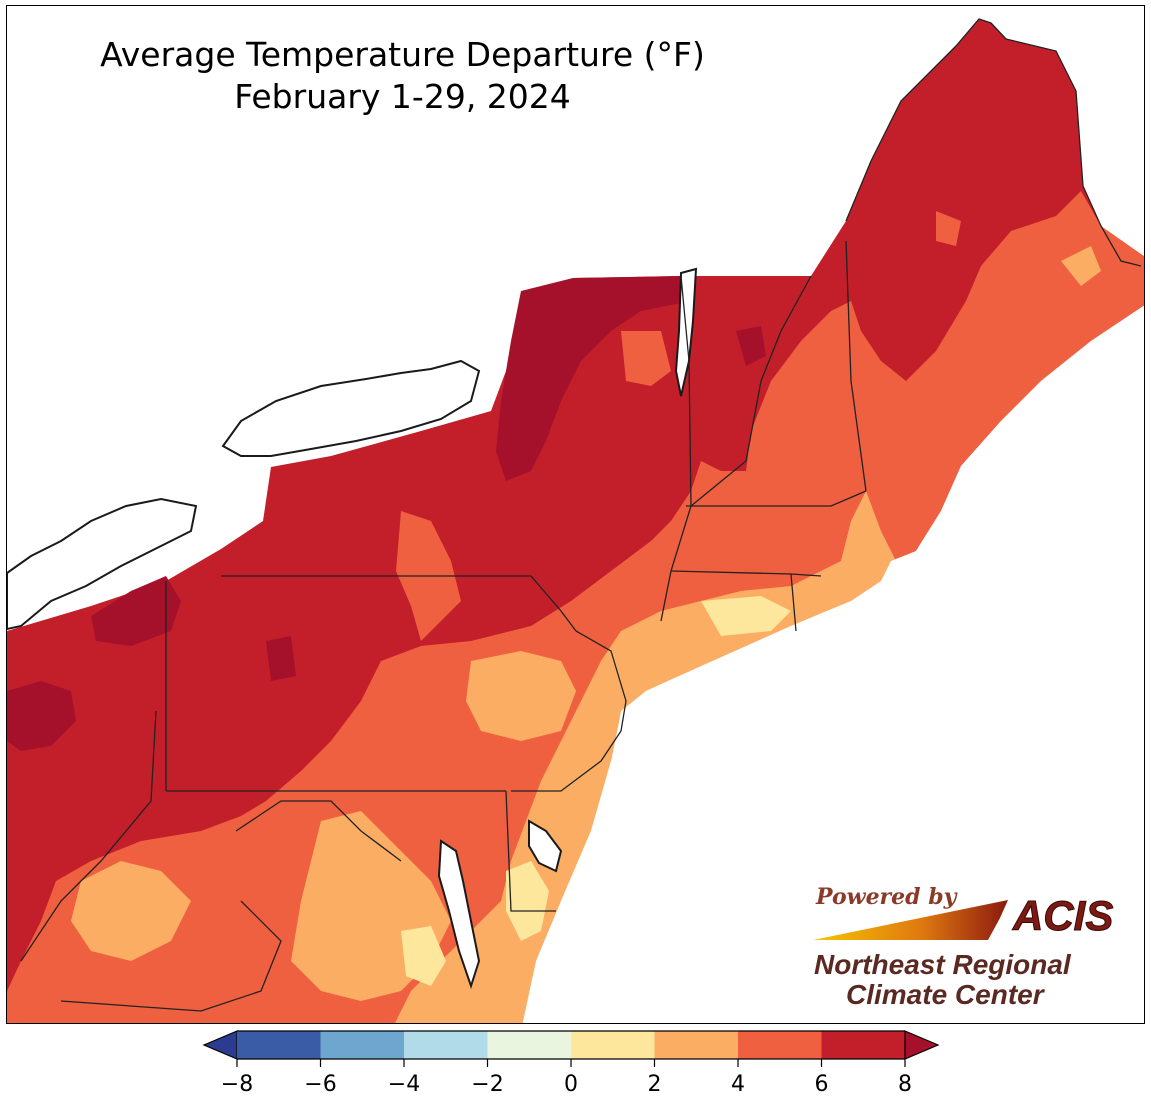 The image size is (1151, 1111). What do you see at coordinates (220, 1045) in the screenshot?
I see `colorbar-under-arrow` at bounding box center [220, 1045].